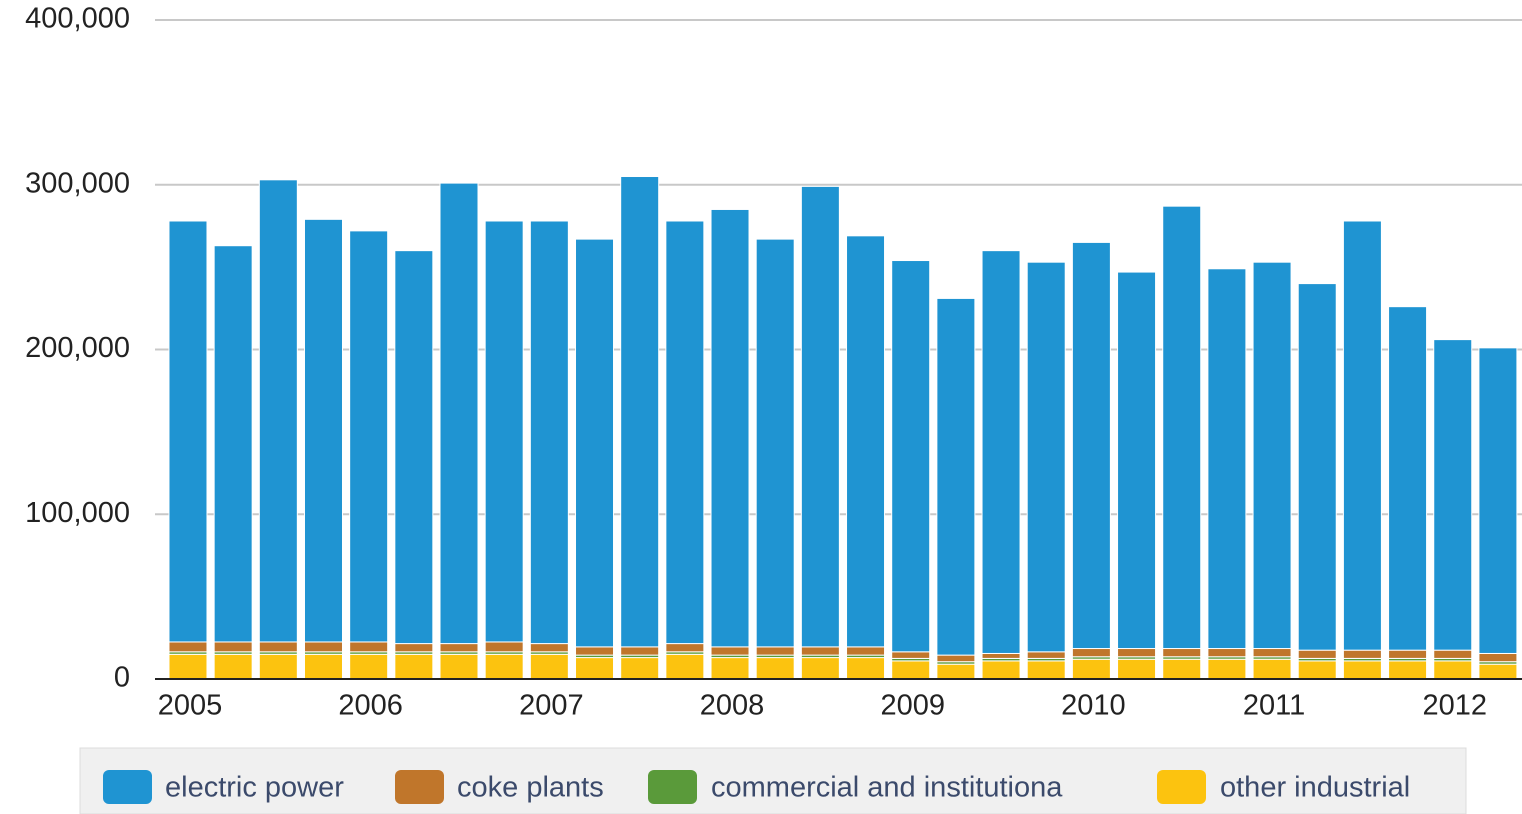 This screenshot has width=1522, height=814. What do you see at coordinates (77, 183) in the screenshot?
I see `y-tick-label: 300,000` at bounding box center [77, 183].